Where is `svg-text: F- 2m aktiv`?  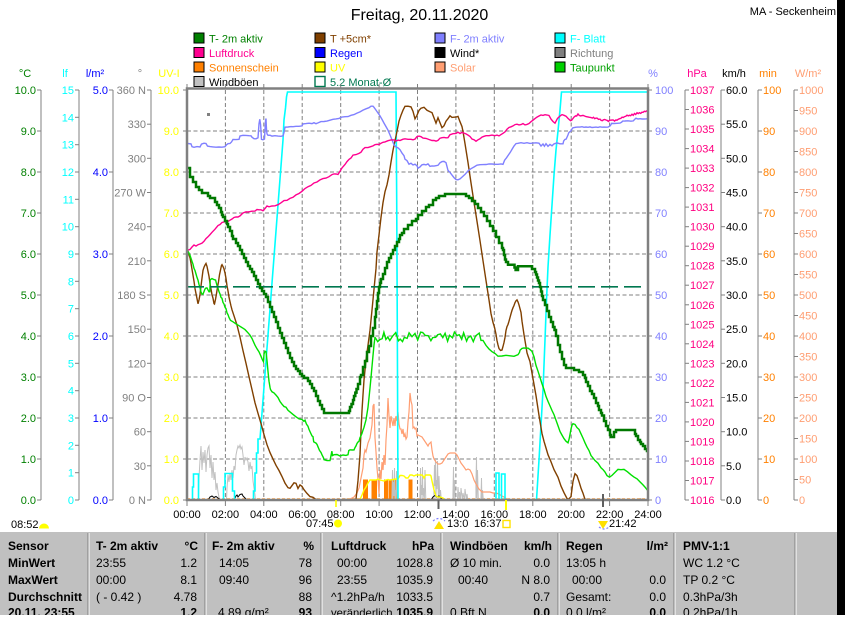 svg-text: F- 2m aktiv is located at coordinates (477, 40).